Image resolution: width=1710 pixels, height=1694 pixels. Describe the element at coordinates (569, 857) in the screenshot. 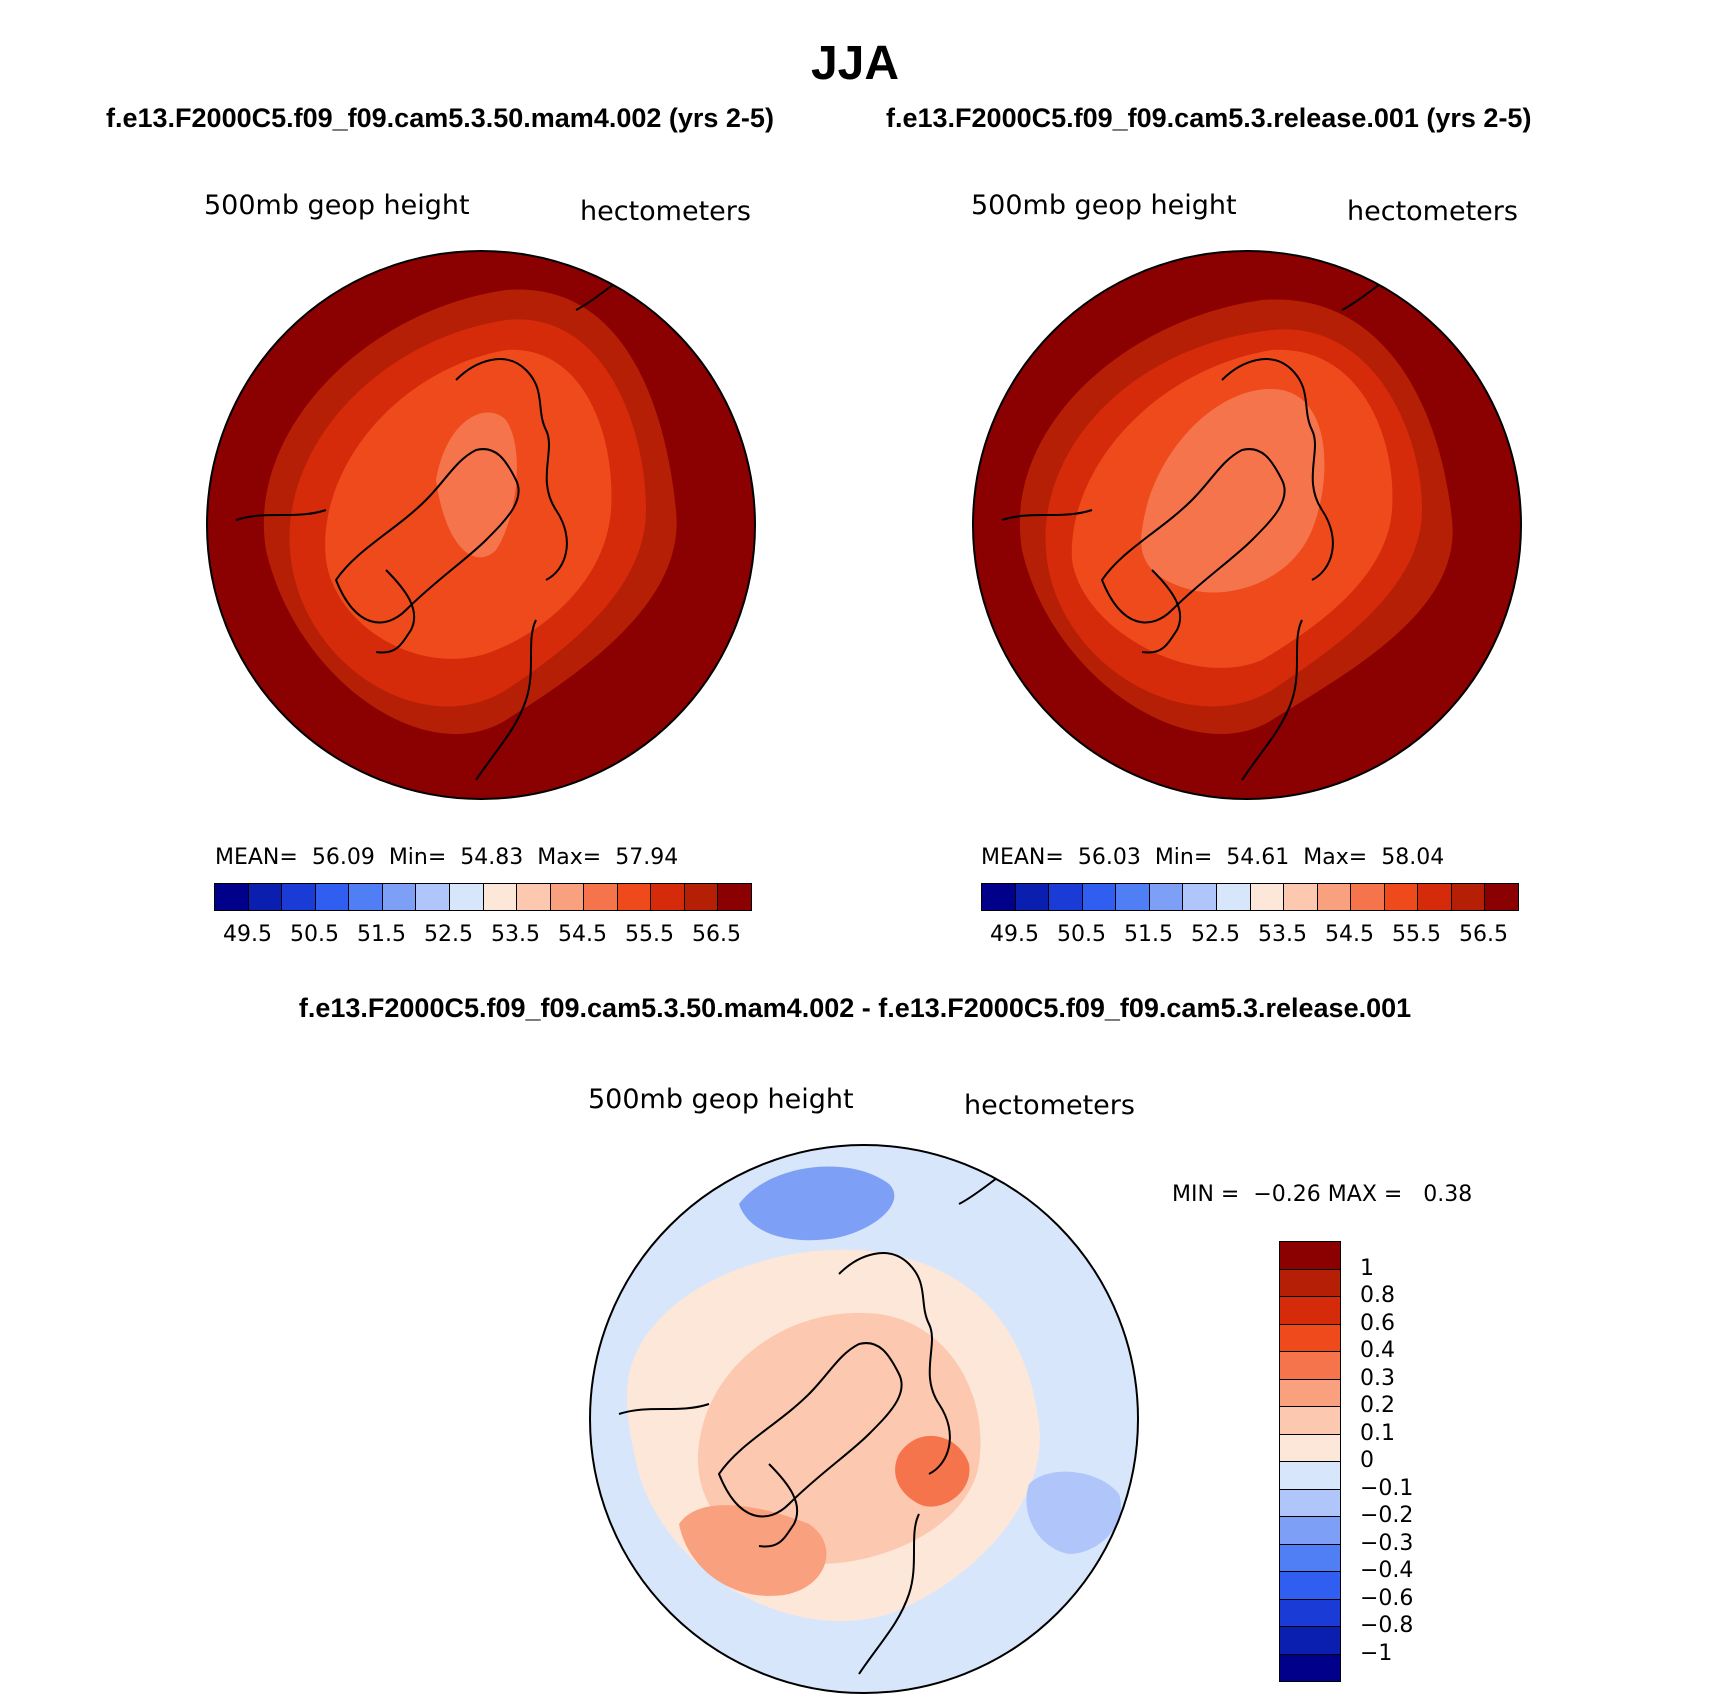

I see `panel-1-max-label: Max=` at that location.